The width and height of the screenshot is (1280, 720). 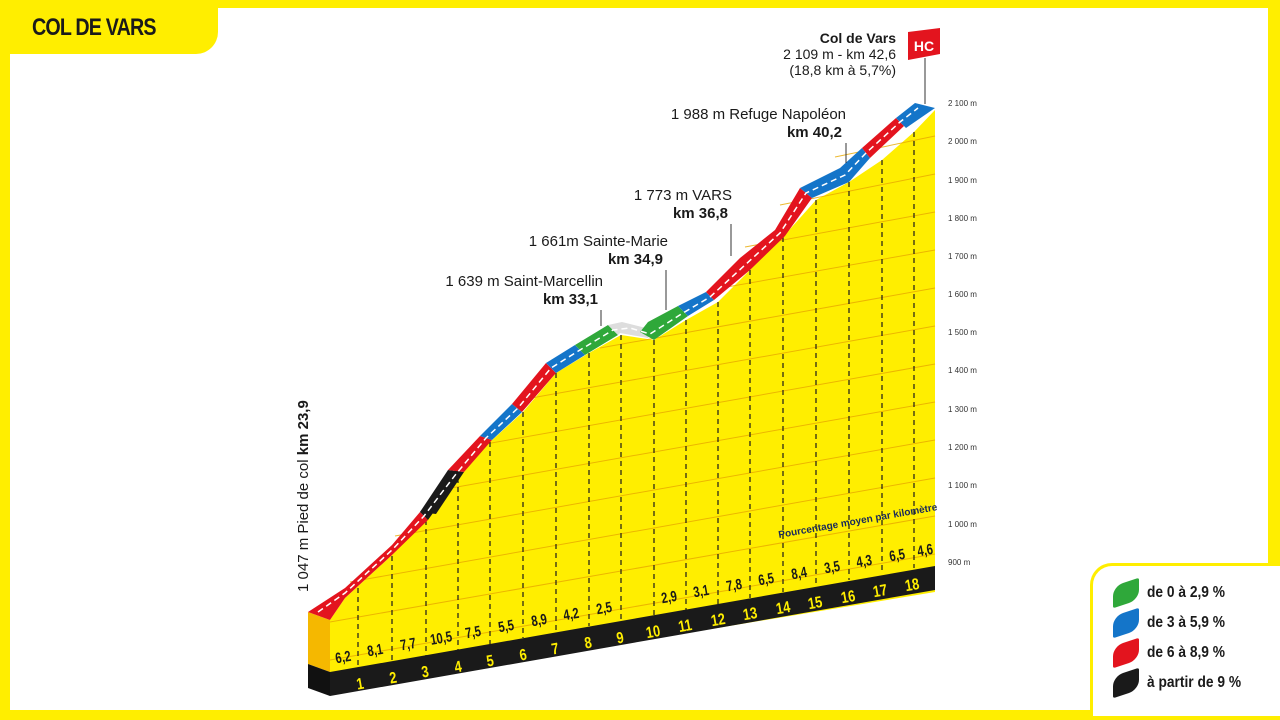 I want to click on pct-label: 4,3, so click(x=864, y=560).